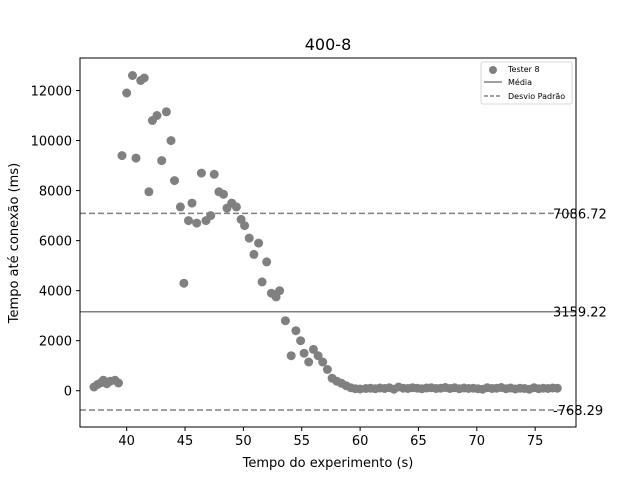  I want to click on legend-box, so click(526, 83).